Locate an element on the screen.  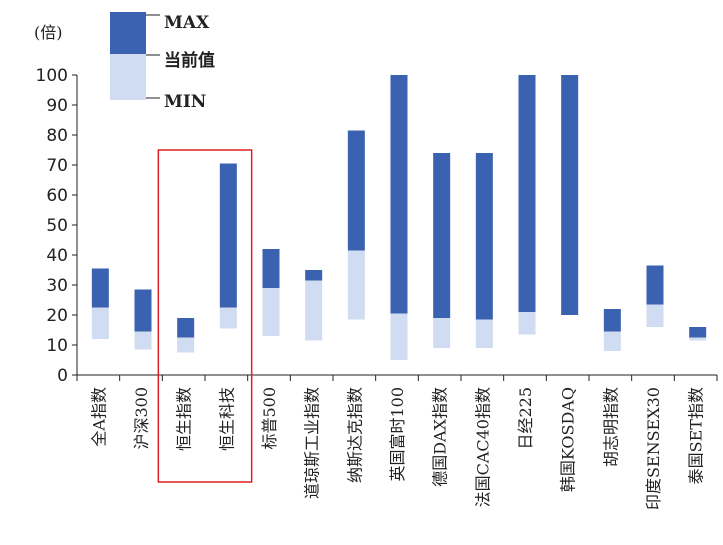
y-tick-label: 0 is located at coordinates (62, 376).